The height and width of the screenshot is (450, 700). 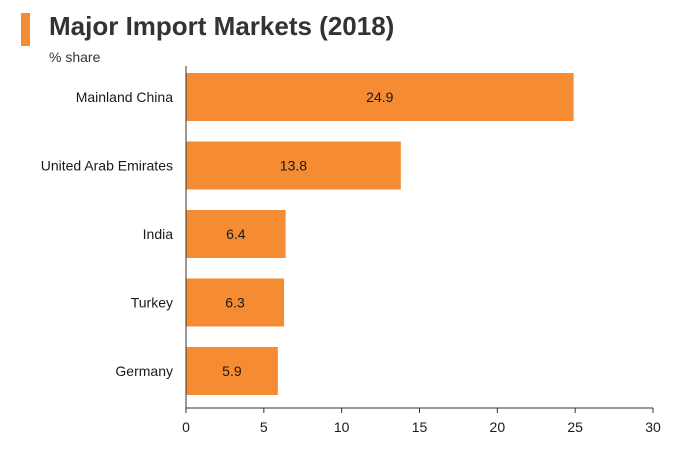 I want to click on data-label: 6.4, so click(x=236, y=234).